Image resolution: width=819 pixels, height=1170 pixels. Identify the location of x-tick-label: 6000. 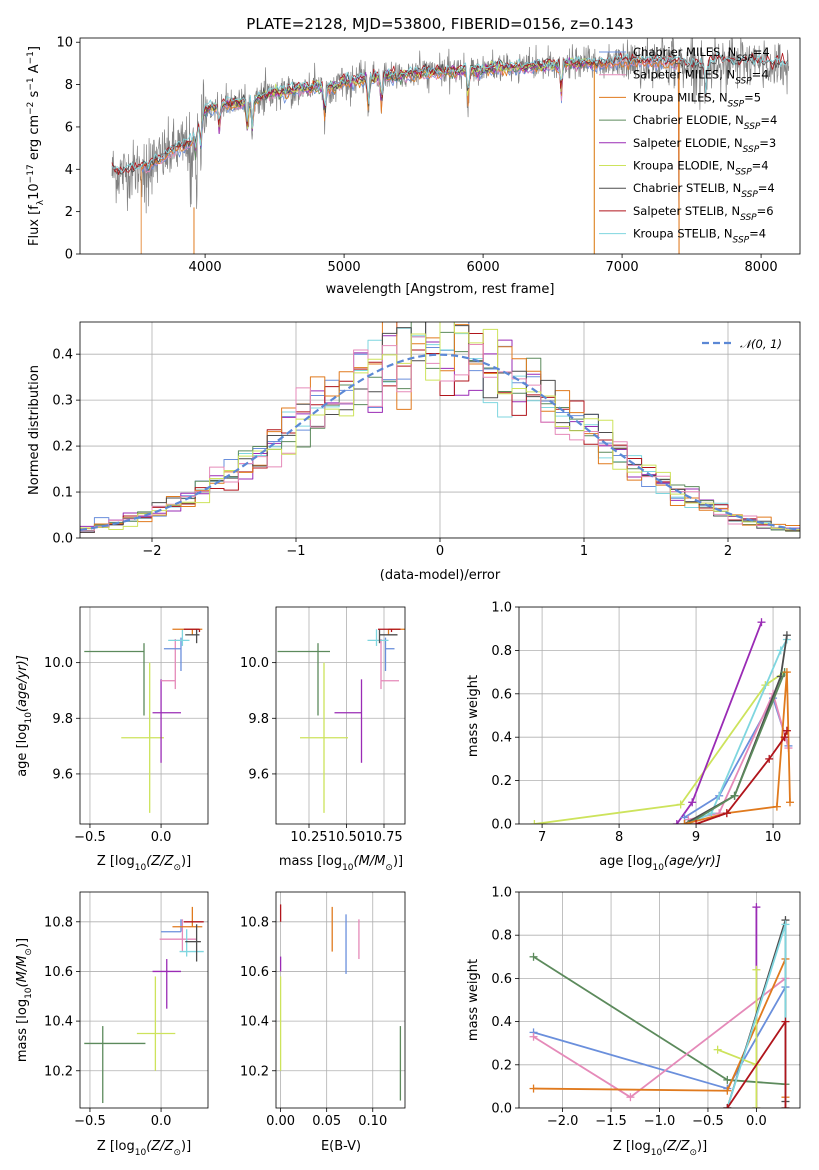
(483, 267).